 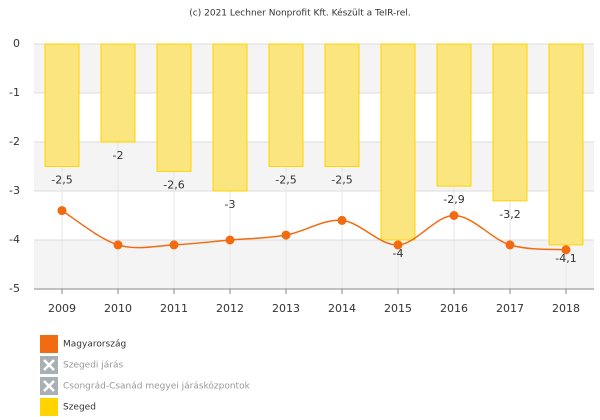 I want to click on x-tick-label: 2010, so click(x=118, y=308).